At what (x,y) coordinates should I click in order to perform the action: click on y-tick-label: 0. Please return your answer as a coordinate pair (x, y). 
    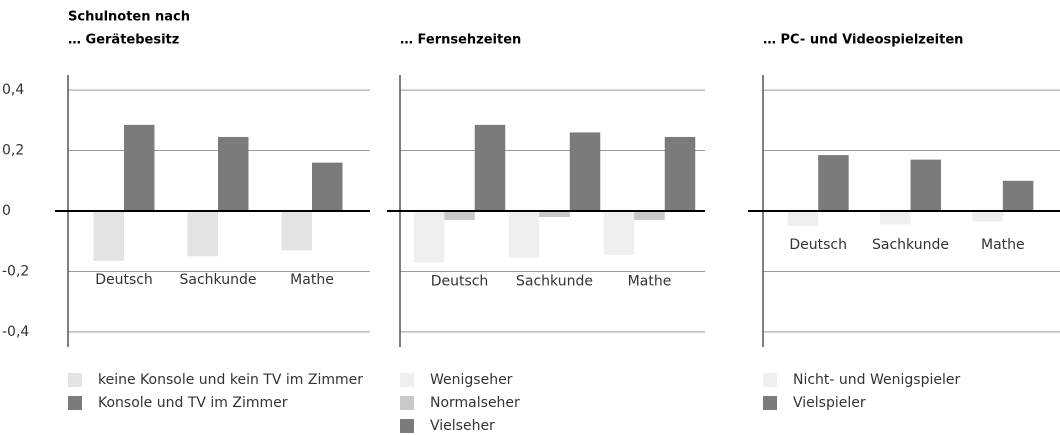
    Looking at the image, I should click on (6, 211).